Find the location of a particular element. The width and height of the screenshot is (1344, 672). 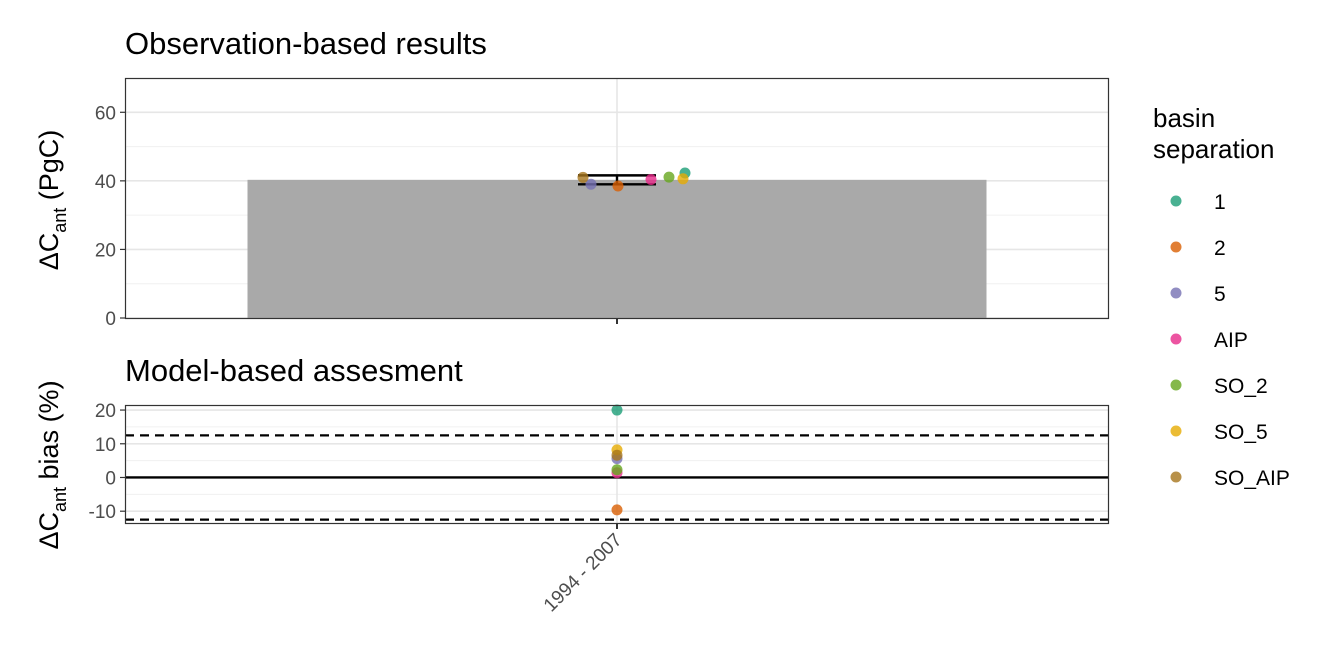

legend-label: SO_2 is located at coordinates (1241, 386).